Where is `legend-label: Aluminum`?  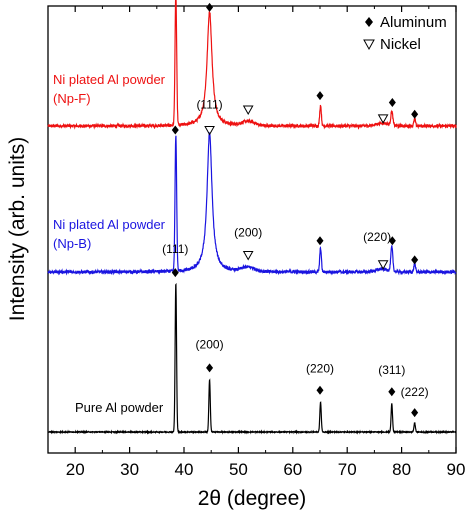
legend-label: Aluminum is located at coordinates (413, 22).